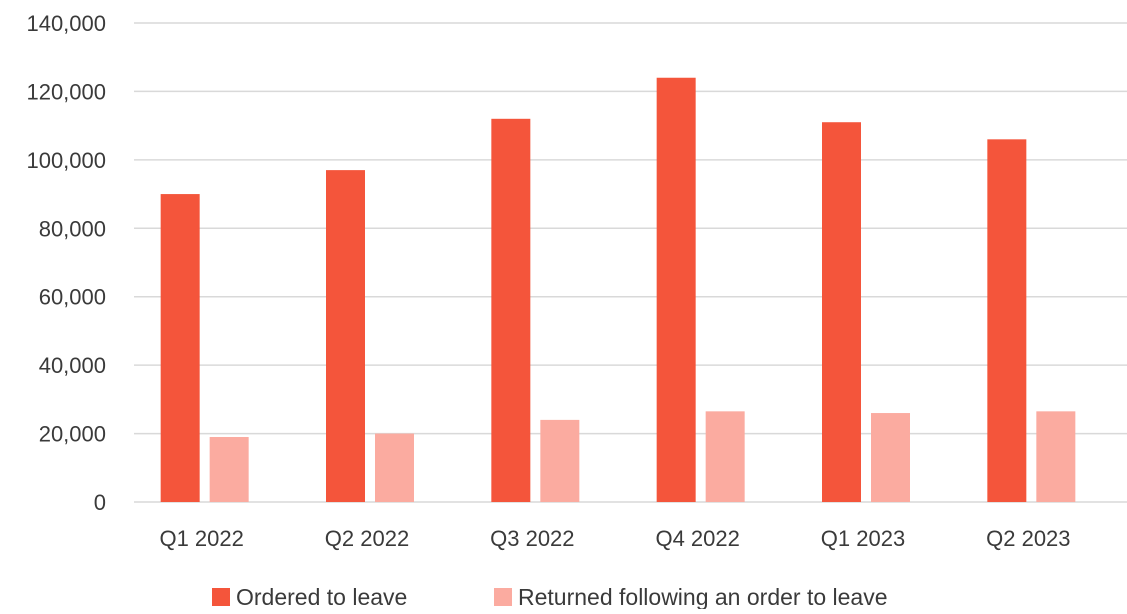  What do you see at coordinates (863, 538) in the screenshot?
I see `x-category-label: Q1 2023` at bounding box center [863, 538].